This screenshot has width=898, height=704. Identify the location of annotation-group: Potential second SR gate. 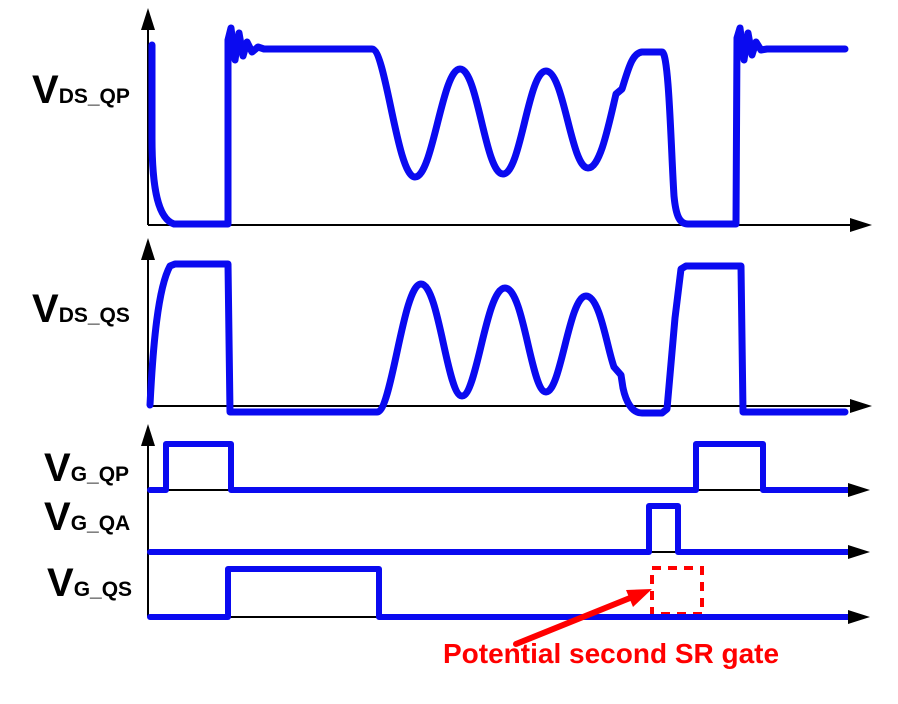
(611, 629).